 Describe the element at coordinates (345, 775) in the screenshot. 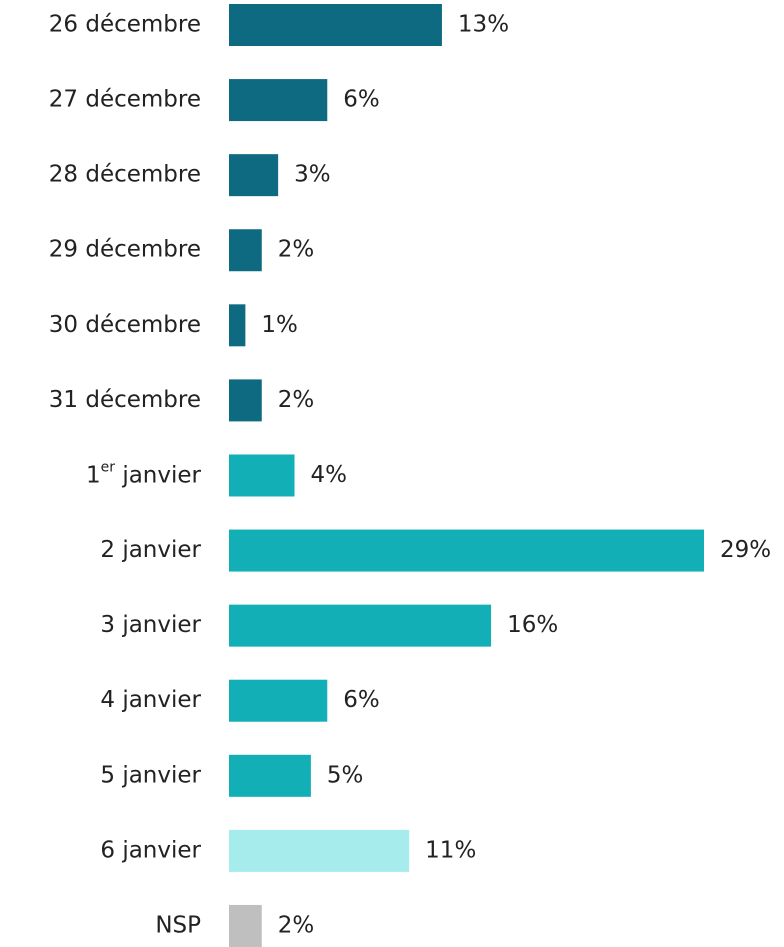

I see `value-label: 5%` at that location.